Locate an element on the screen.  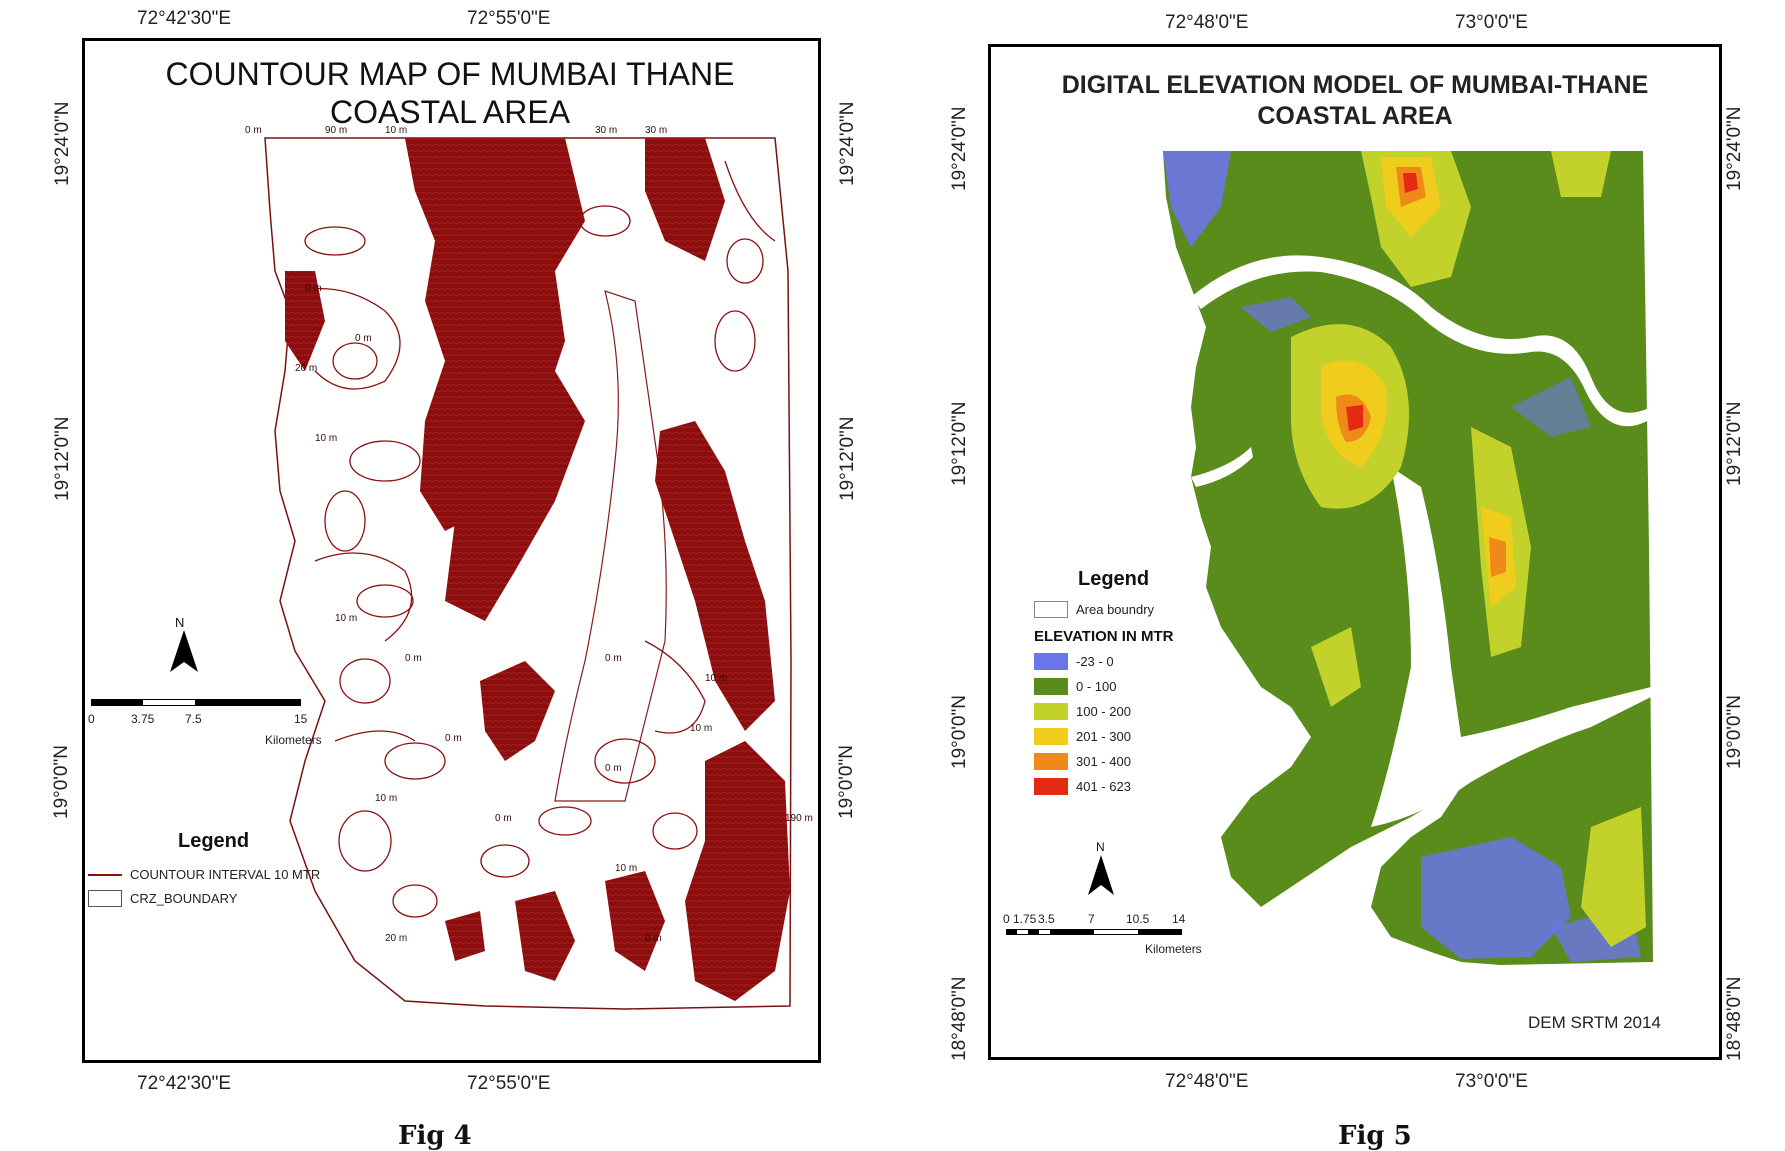
fig5-legend-class-1: -23 - 0 is located at coordinates (1074, 661).